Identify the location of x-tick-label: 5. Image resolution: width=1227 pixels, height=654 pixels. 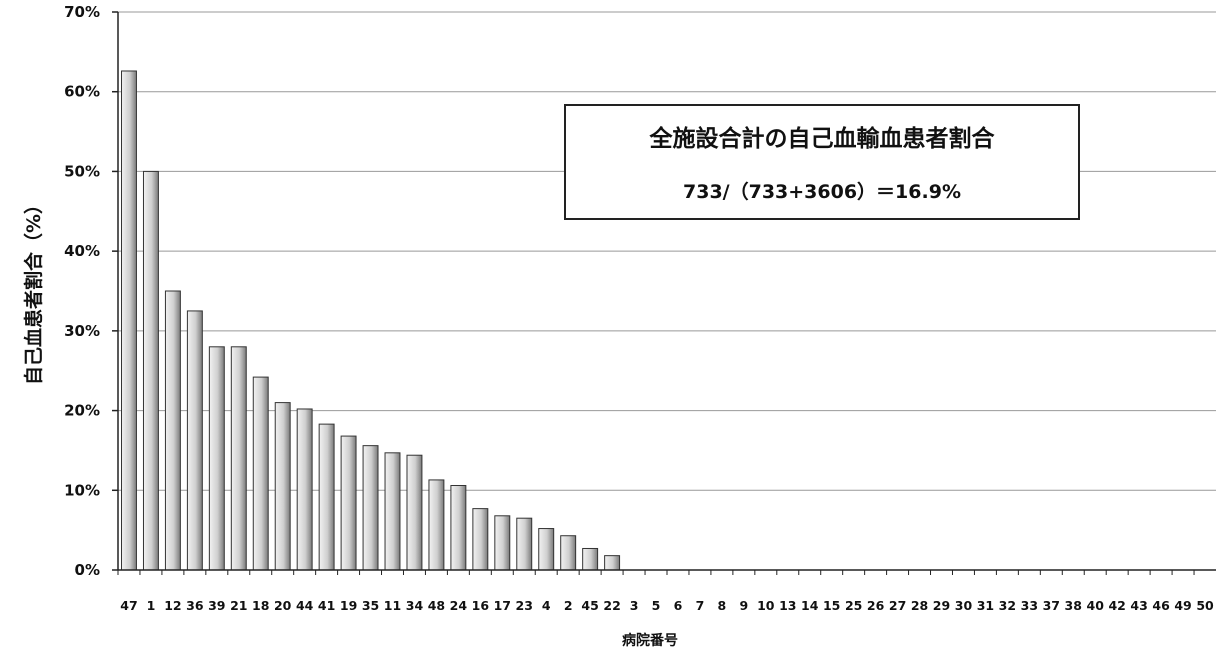
(656, 605).